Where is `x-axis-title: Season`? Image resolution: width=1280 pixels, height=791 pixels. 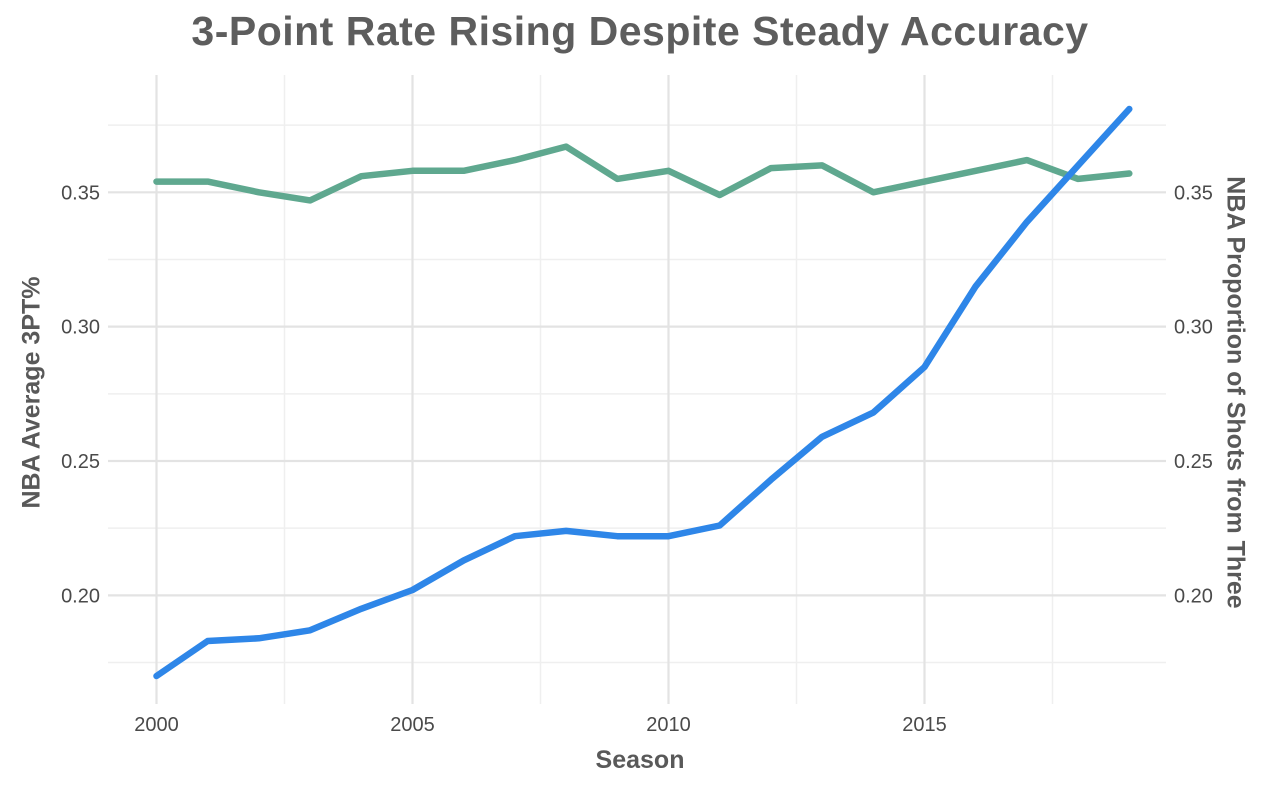 x-axis-title: Season is located at coordinates (640, 760).